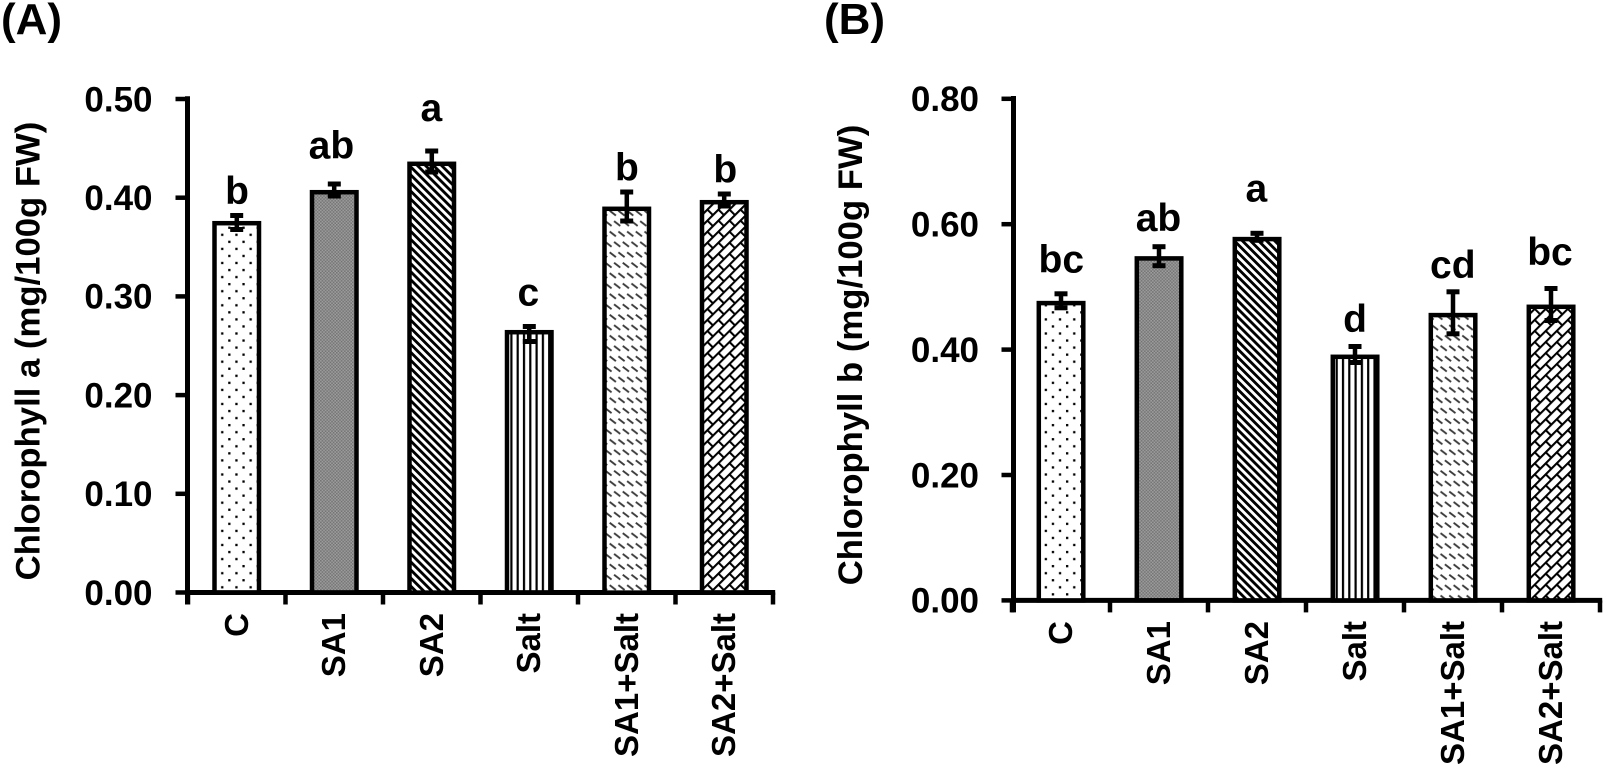 Image resolution: width=1606 pixels, height=767 pixels. What do you see at coordinates (528, 292) in the screenshot?
I see `svg-text: c` at bounding box center [528, 292].